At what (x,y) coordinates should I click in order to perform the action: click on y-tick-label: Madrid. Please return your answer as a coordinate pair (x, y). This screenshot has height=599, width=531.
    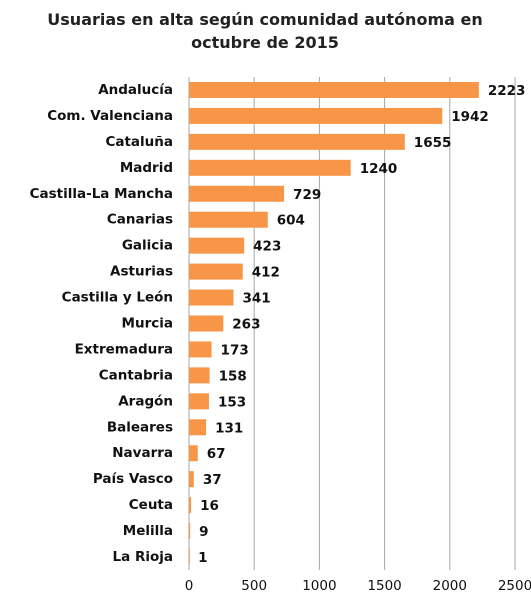
    Looking at the image, I should click on (146, 168).